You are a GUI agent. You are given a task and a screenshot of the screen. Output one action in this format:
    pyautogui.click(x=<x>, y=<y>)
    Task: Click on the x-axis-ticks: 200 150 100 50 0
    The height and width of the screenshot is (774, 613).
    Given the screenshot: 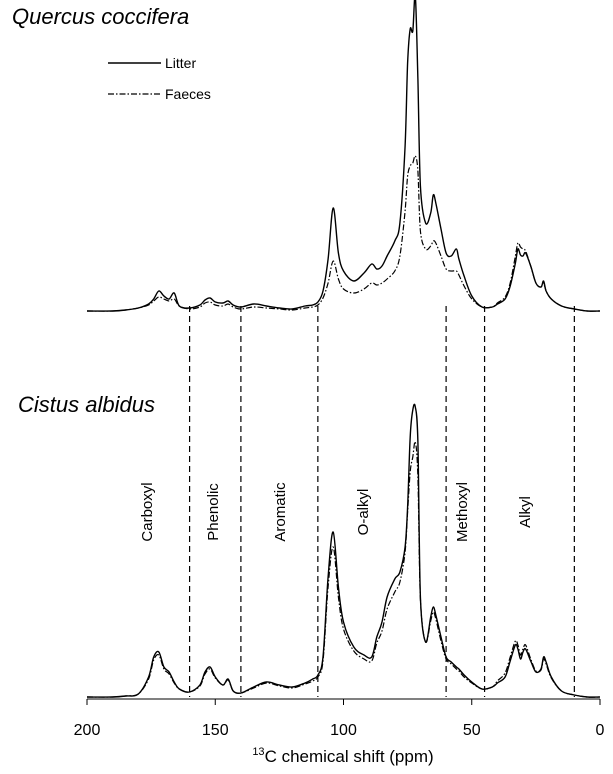 What is the action you would take?
    pyautogui.click(x=339, y=719)
    